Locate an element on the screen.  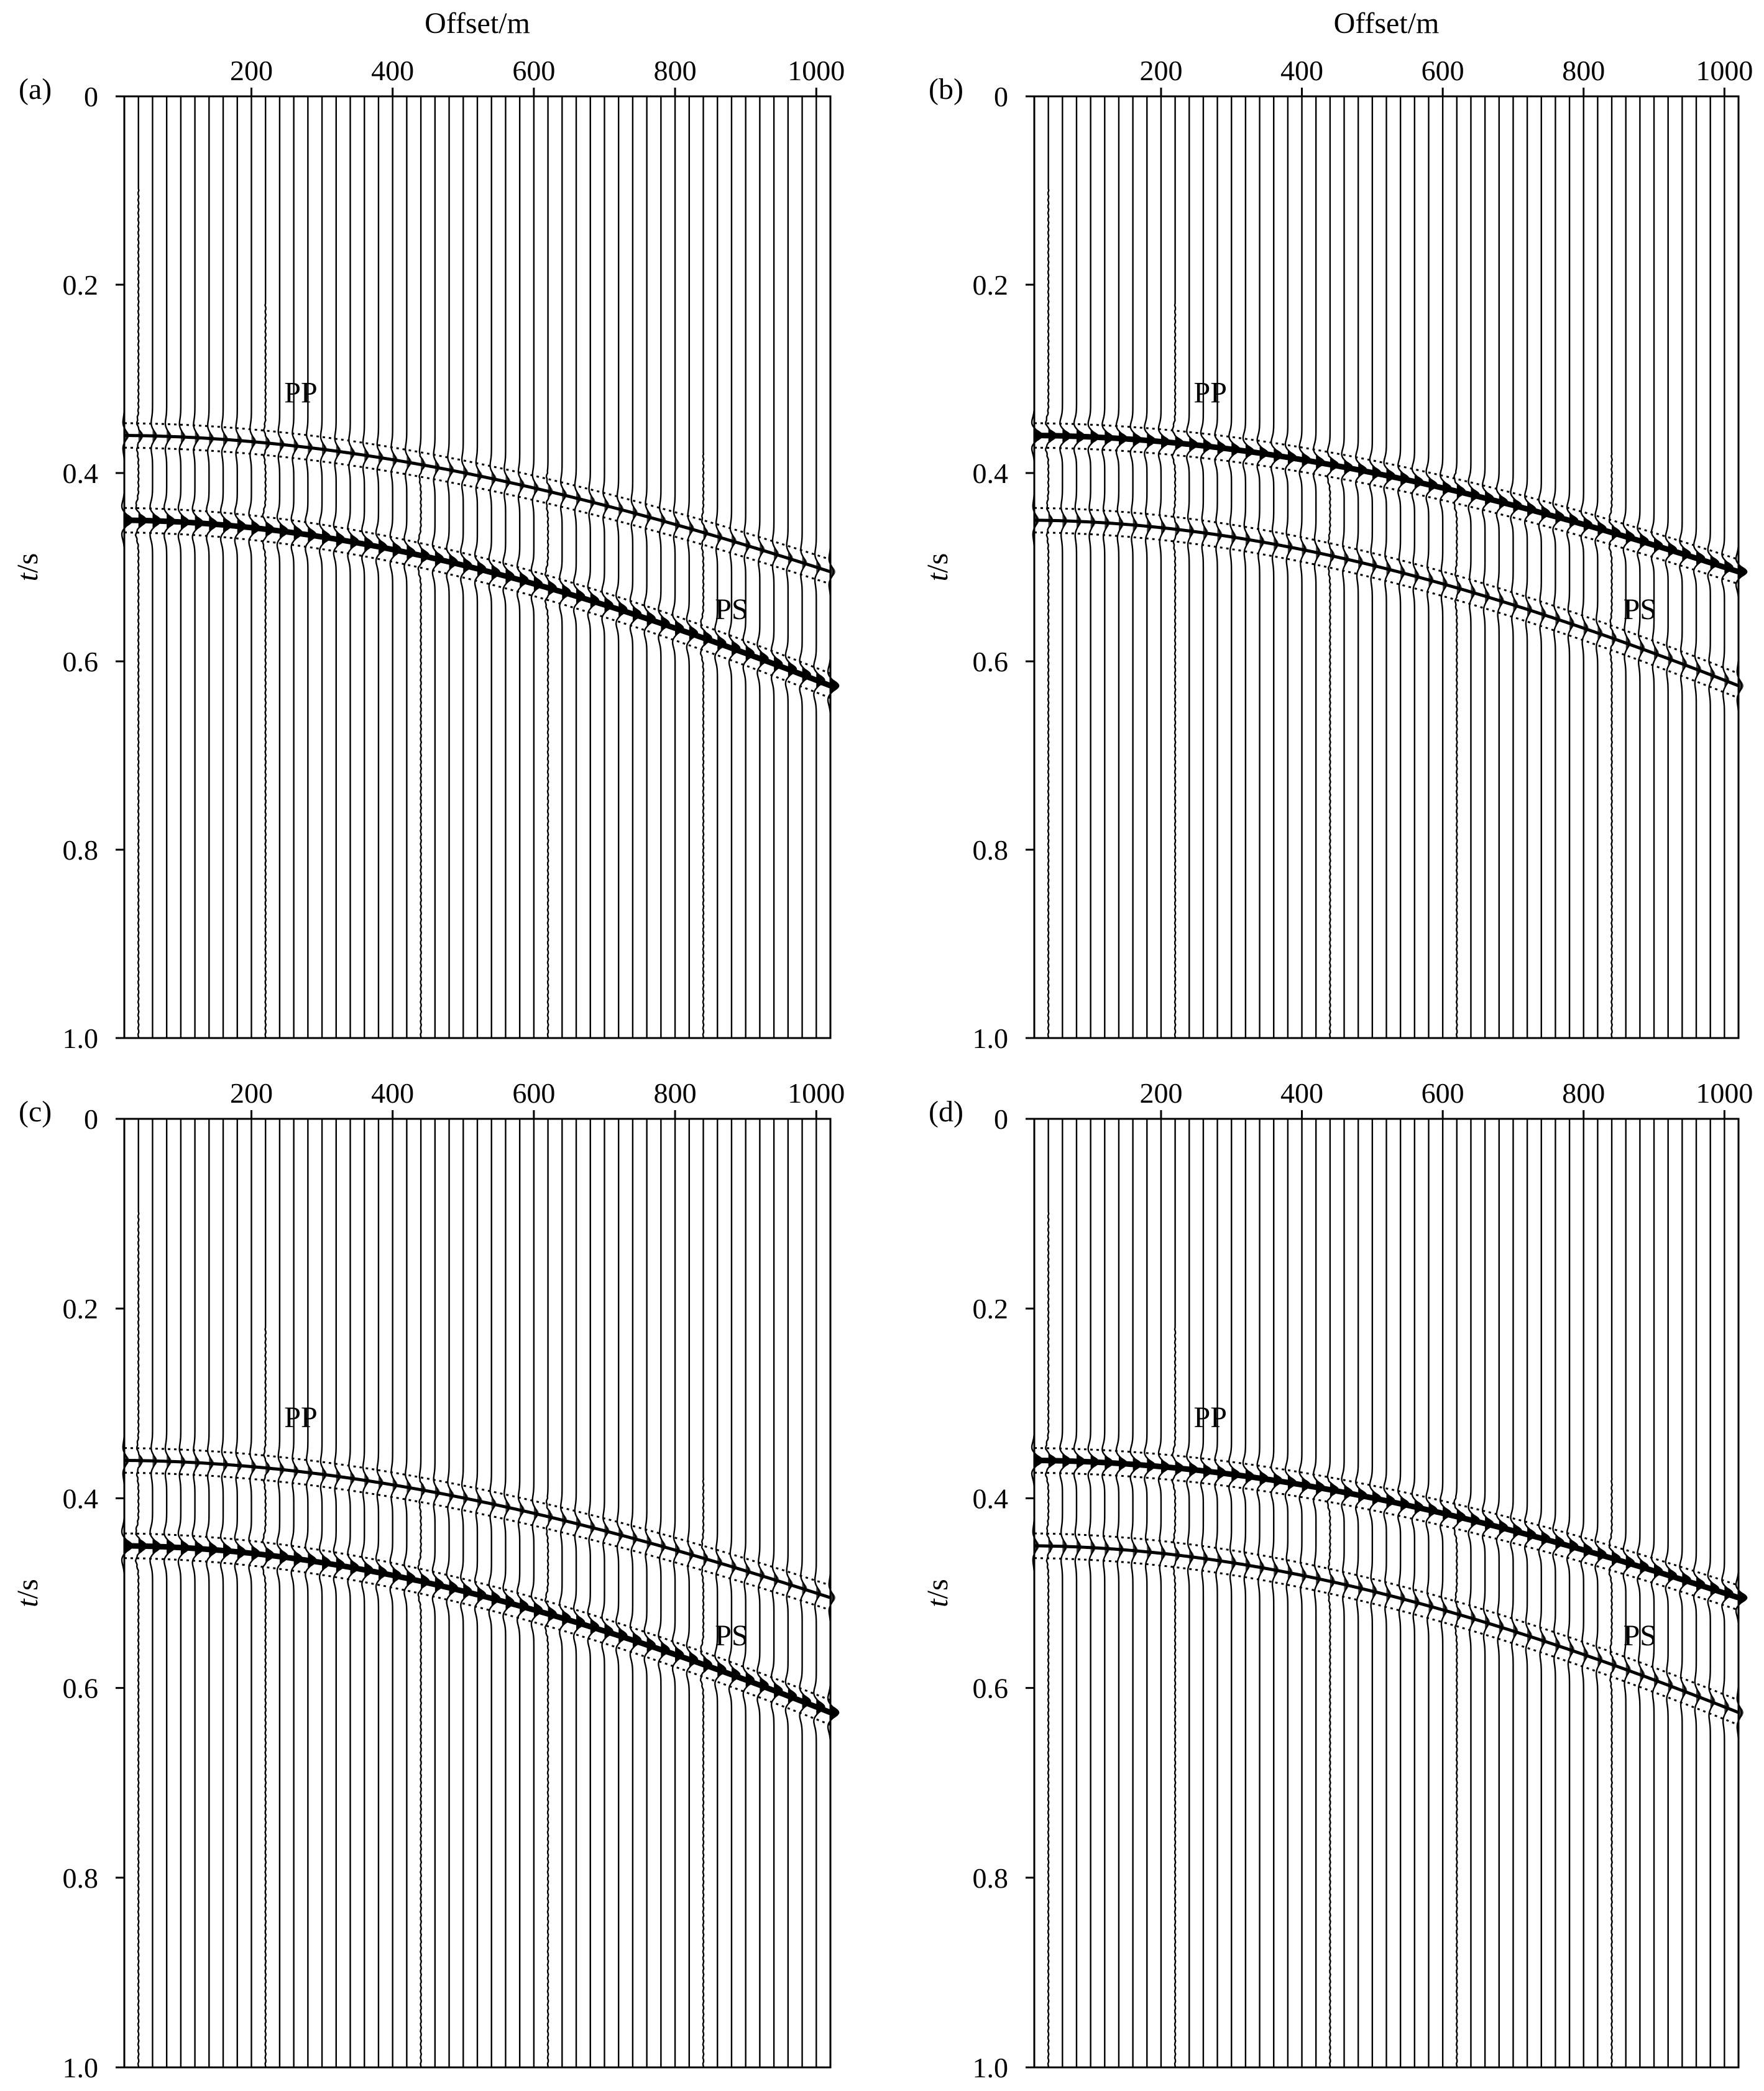
y-axis-title: t/s is located at coordinates (938, 567).